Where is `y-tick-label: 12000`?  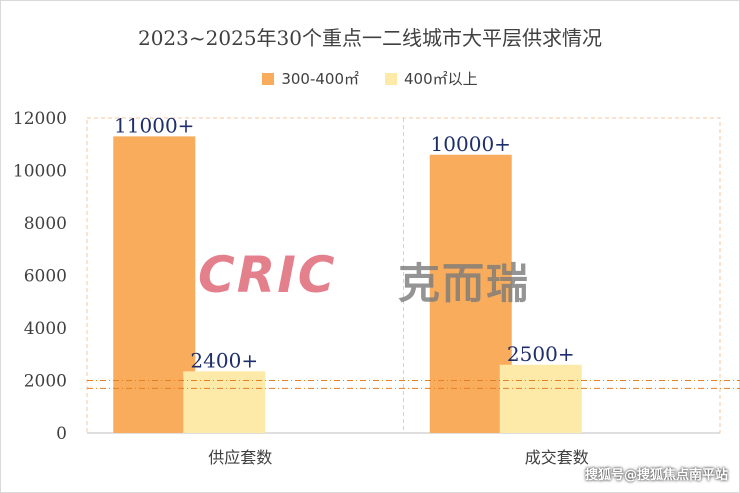 y-tick-label: 12000 is located at coordinates (40, 119).